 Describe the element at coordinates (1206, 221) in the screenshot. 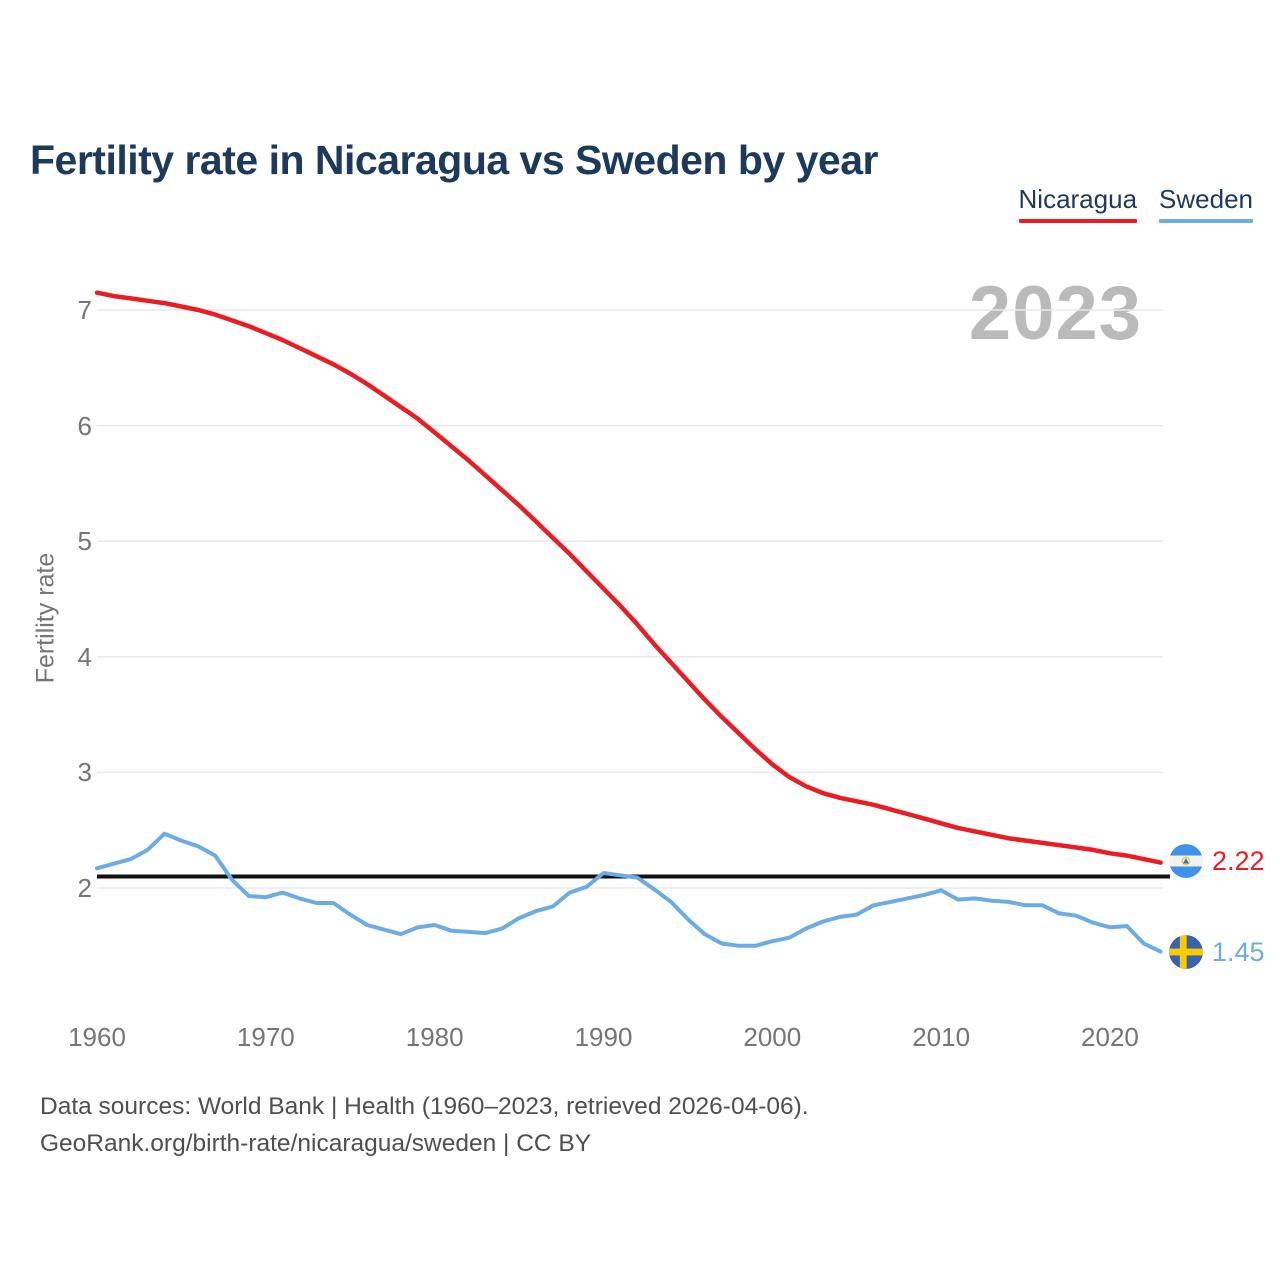

I see `legend-swatch-sweden` at that location.